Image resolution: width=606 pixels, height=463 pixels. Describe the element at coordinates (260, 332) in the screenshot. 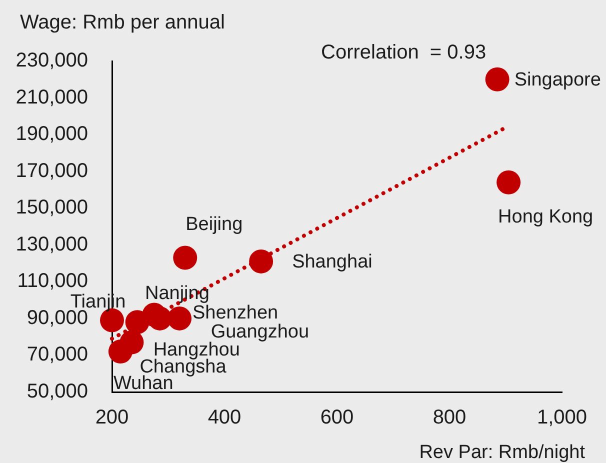

I see `annotation: Guangzhou` at that location.